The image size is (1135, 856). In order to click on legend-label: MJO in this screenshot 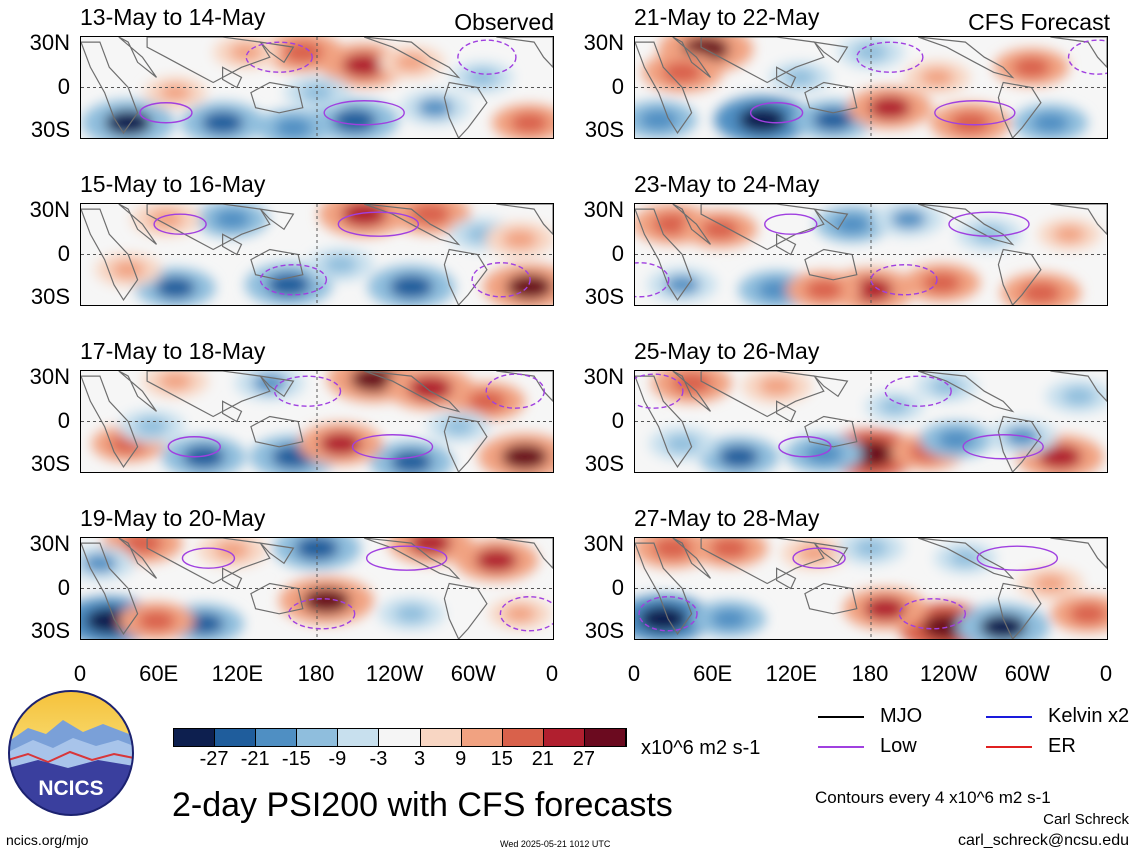, I will do `click(901, 716)`.